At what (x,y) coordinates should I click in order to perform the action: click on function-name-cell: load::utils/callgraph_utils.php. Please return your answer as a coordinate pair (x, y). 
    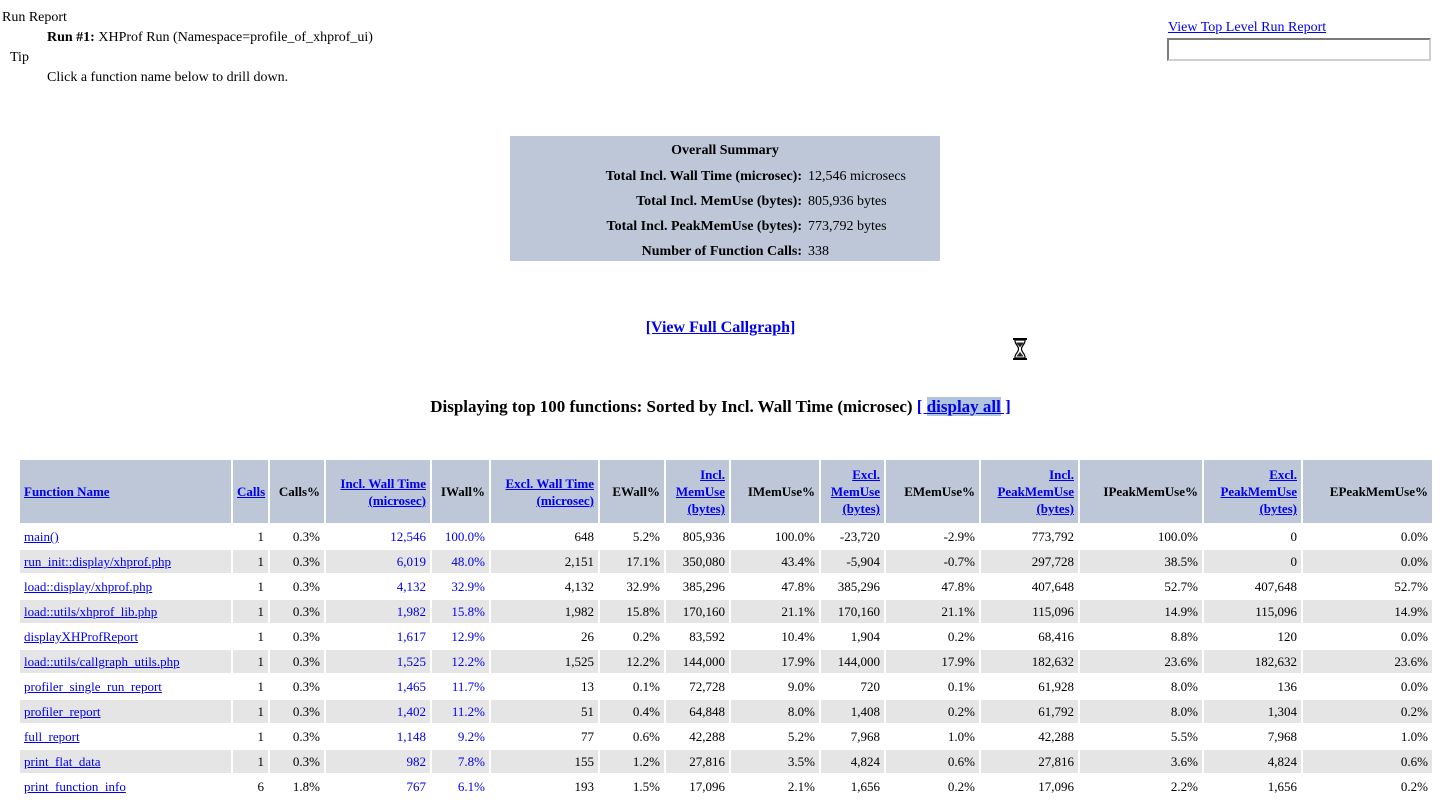
    Looking at the image, I should click on (125, 661).